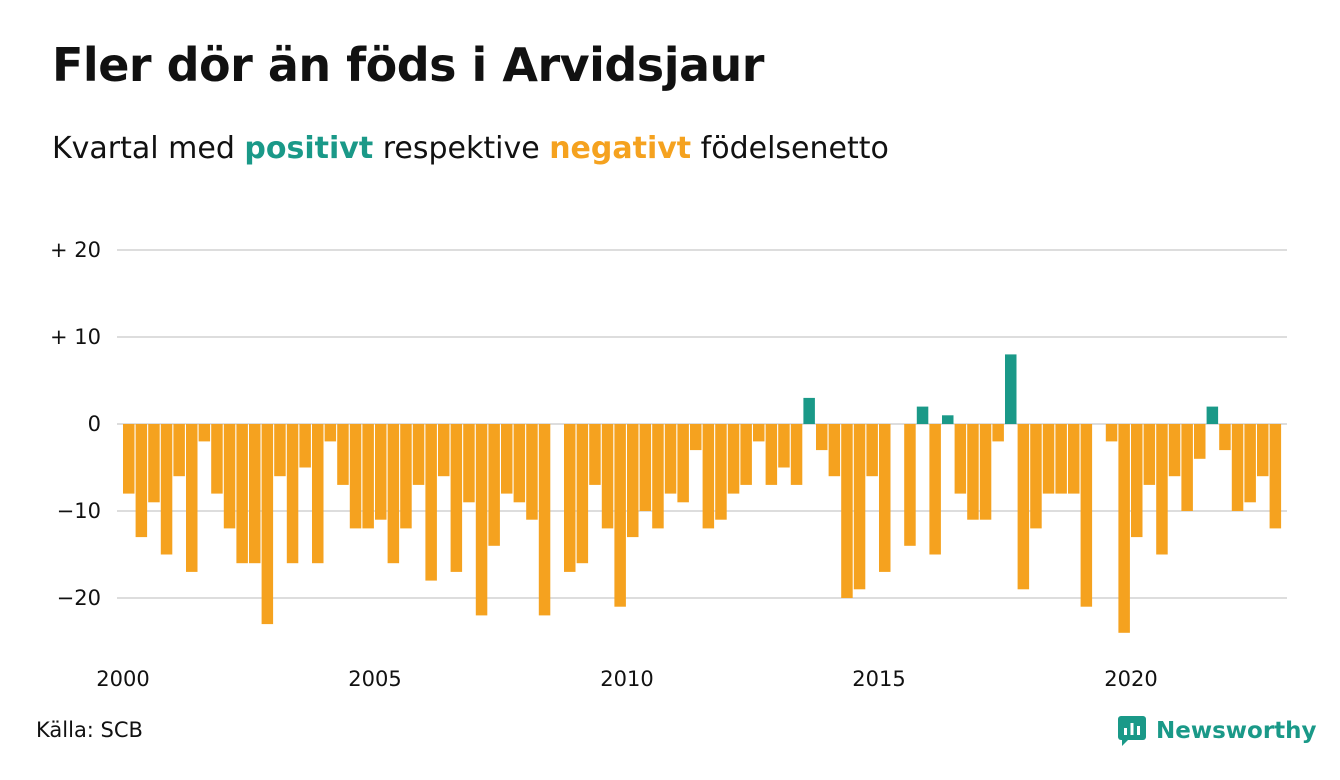 The height and width of the screenshot is (780, 1340). What do you see at coordinates (148, 148) in the screenshot?
I see `subtitle-pre: Kvartal med` at bounding box center [148, 148].